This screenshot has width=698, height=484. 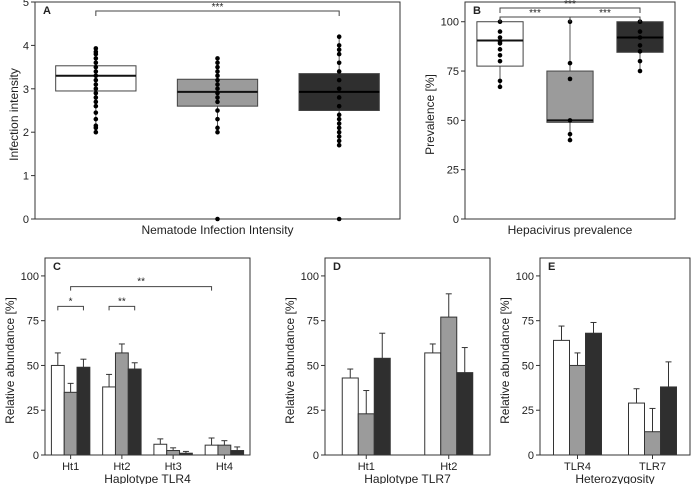 What do you see at coordinates (614, 478) in the screenshot?
I see `x-axis-label: Heterozygosity` at bounding box center [614, 478].